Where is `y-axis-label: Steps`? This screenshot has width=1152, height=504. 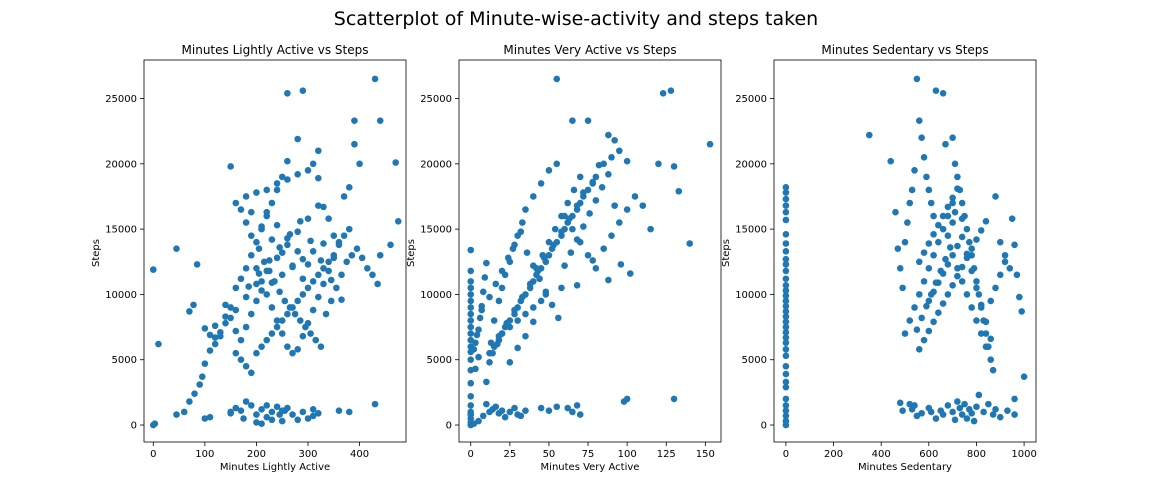
y-axis-label: Steps is located at coordinates (726, 253).